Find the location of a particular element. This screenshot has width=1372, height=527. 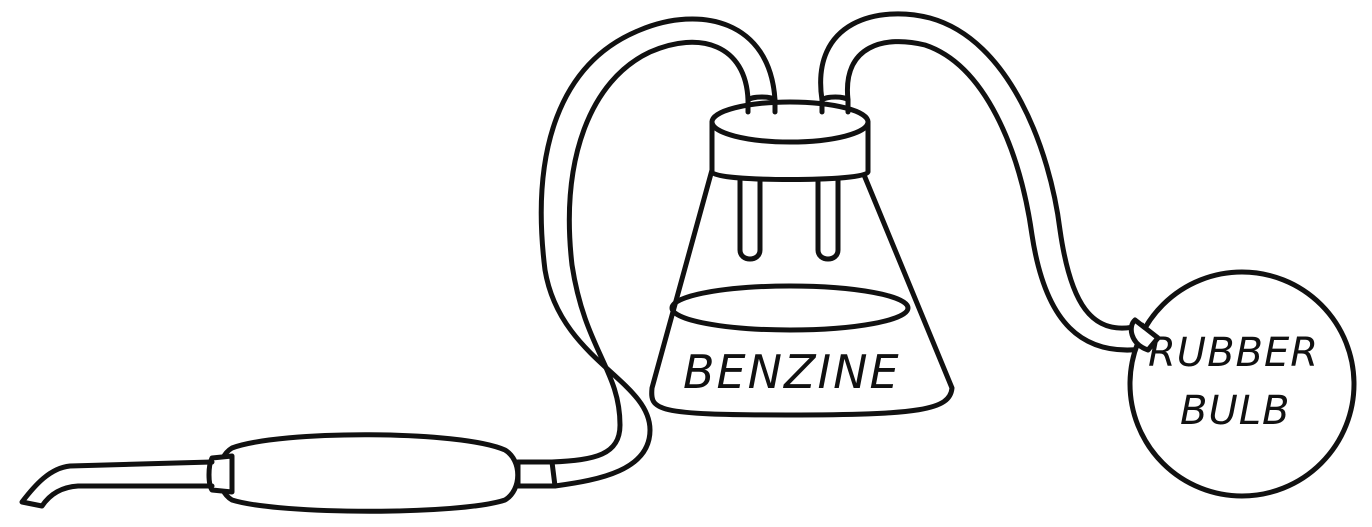

benzine-liquid-surface is located at coordinates (790, 308).